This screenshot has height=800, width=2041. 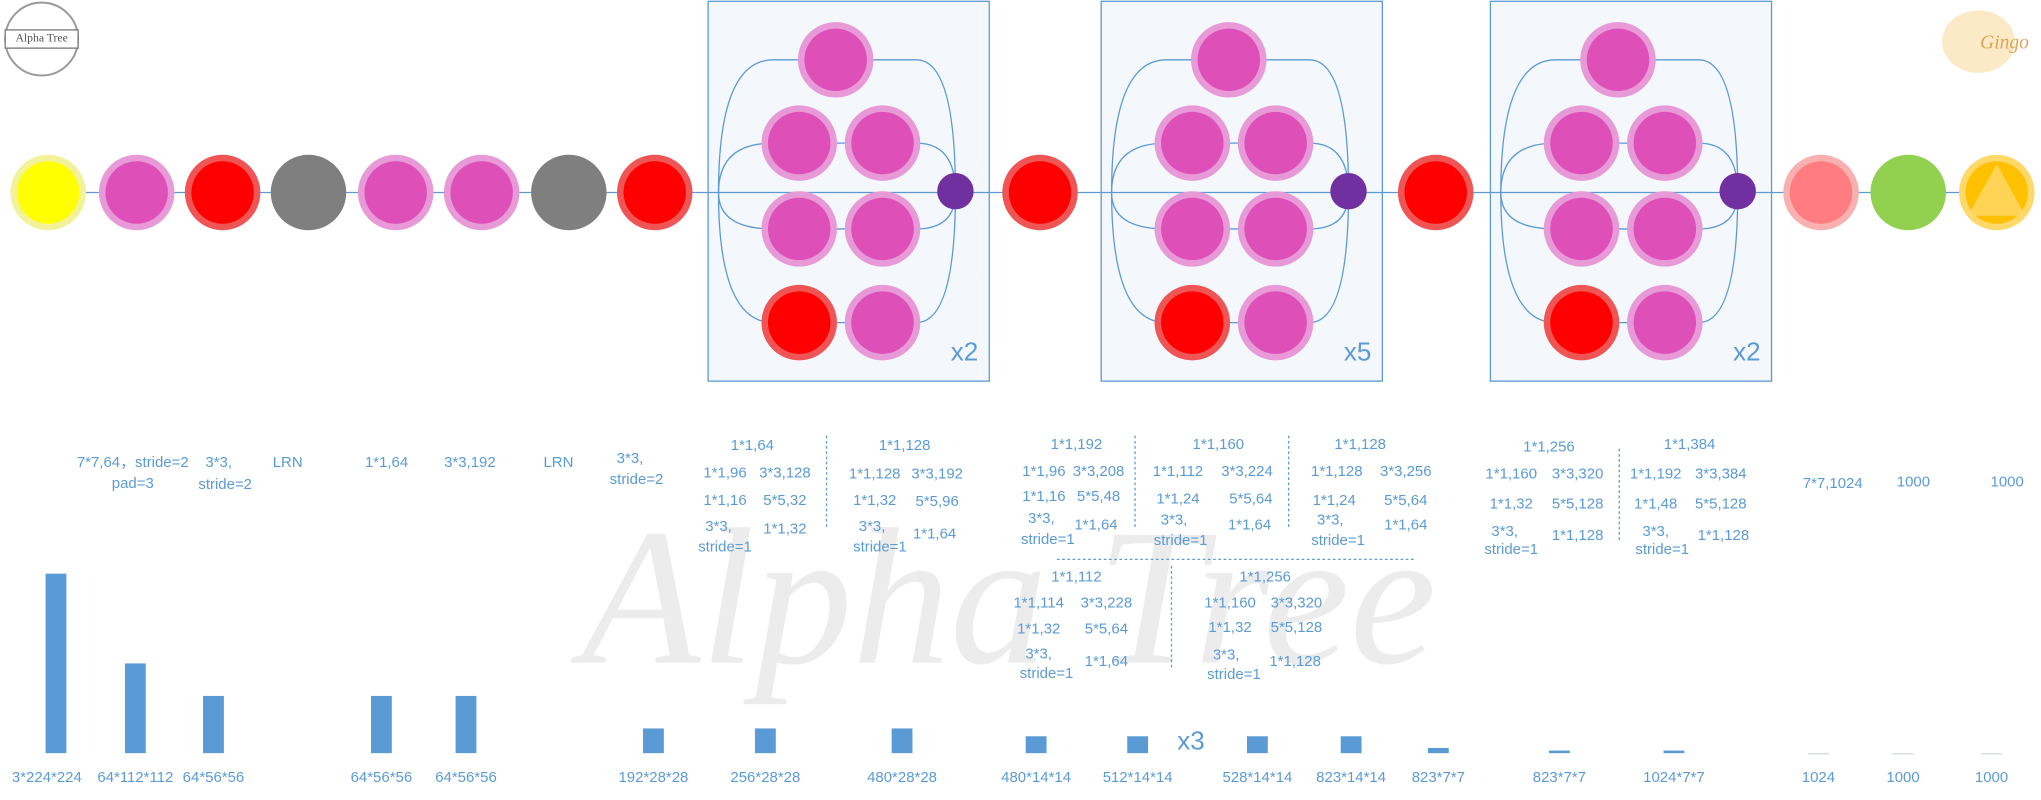 What do you see at coordinates (785, 472) in the screenshot?
I see `layer-param: 3*3,128` at bounding box center [785, 472].